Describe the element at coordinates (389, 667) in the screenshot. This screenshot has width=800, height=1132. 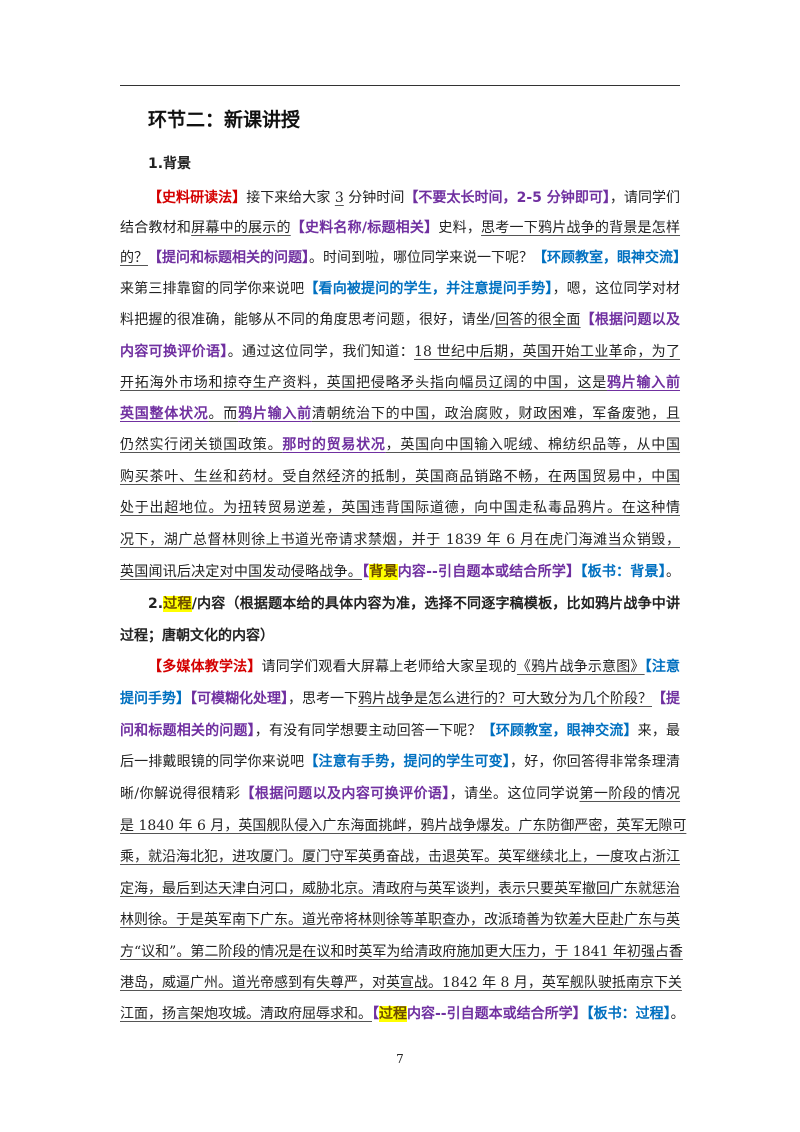
I see `text: 请同学们观看大屏幕上老师给大家呈现的` at that location.